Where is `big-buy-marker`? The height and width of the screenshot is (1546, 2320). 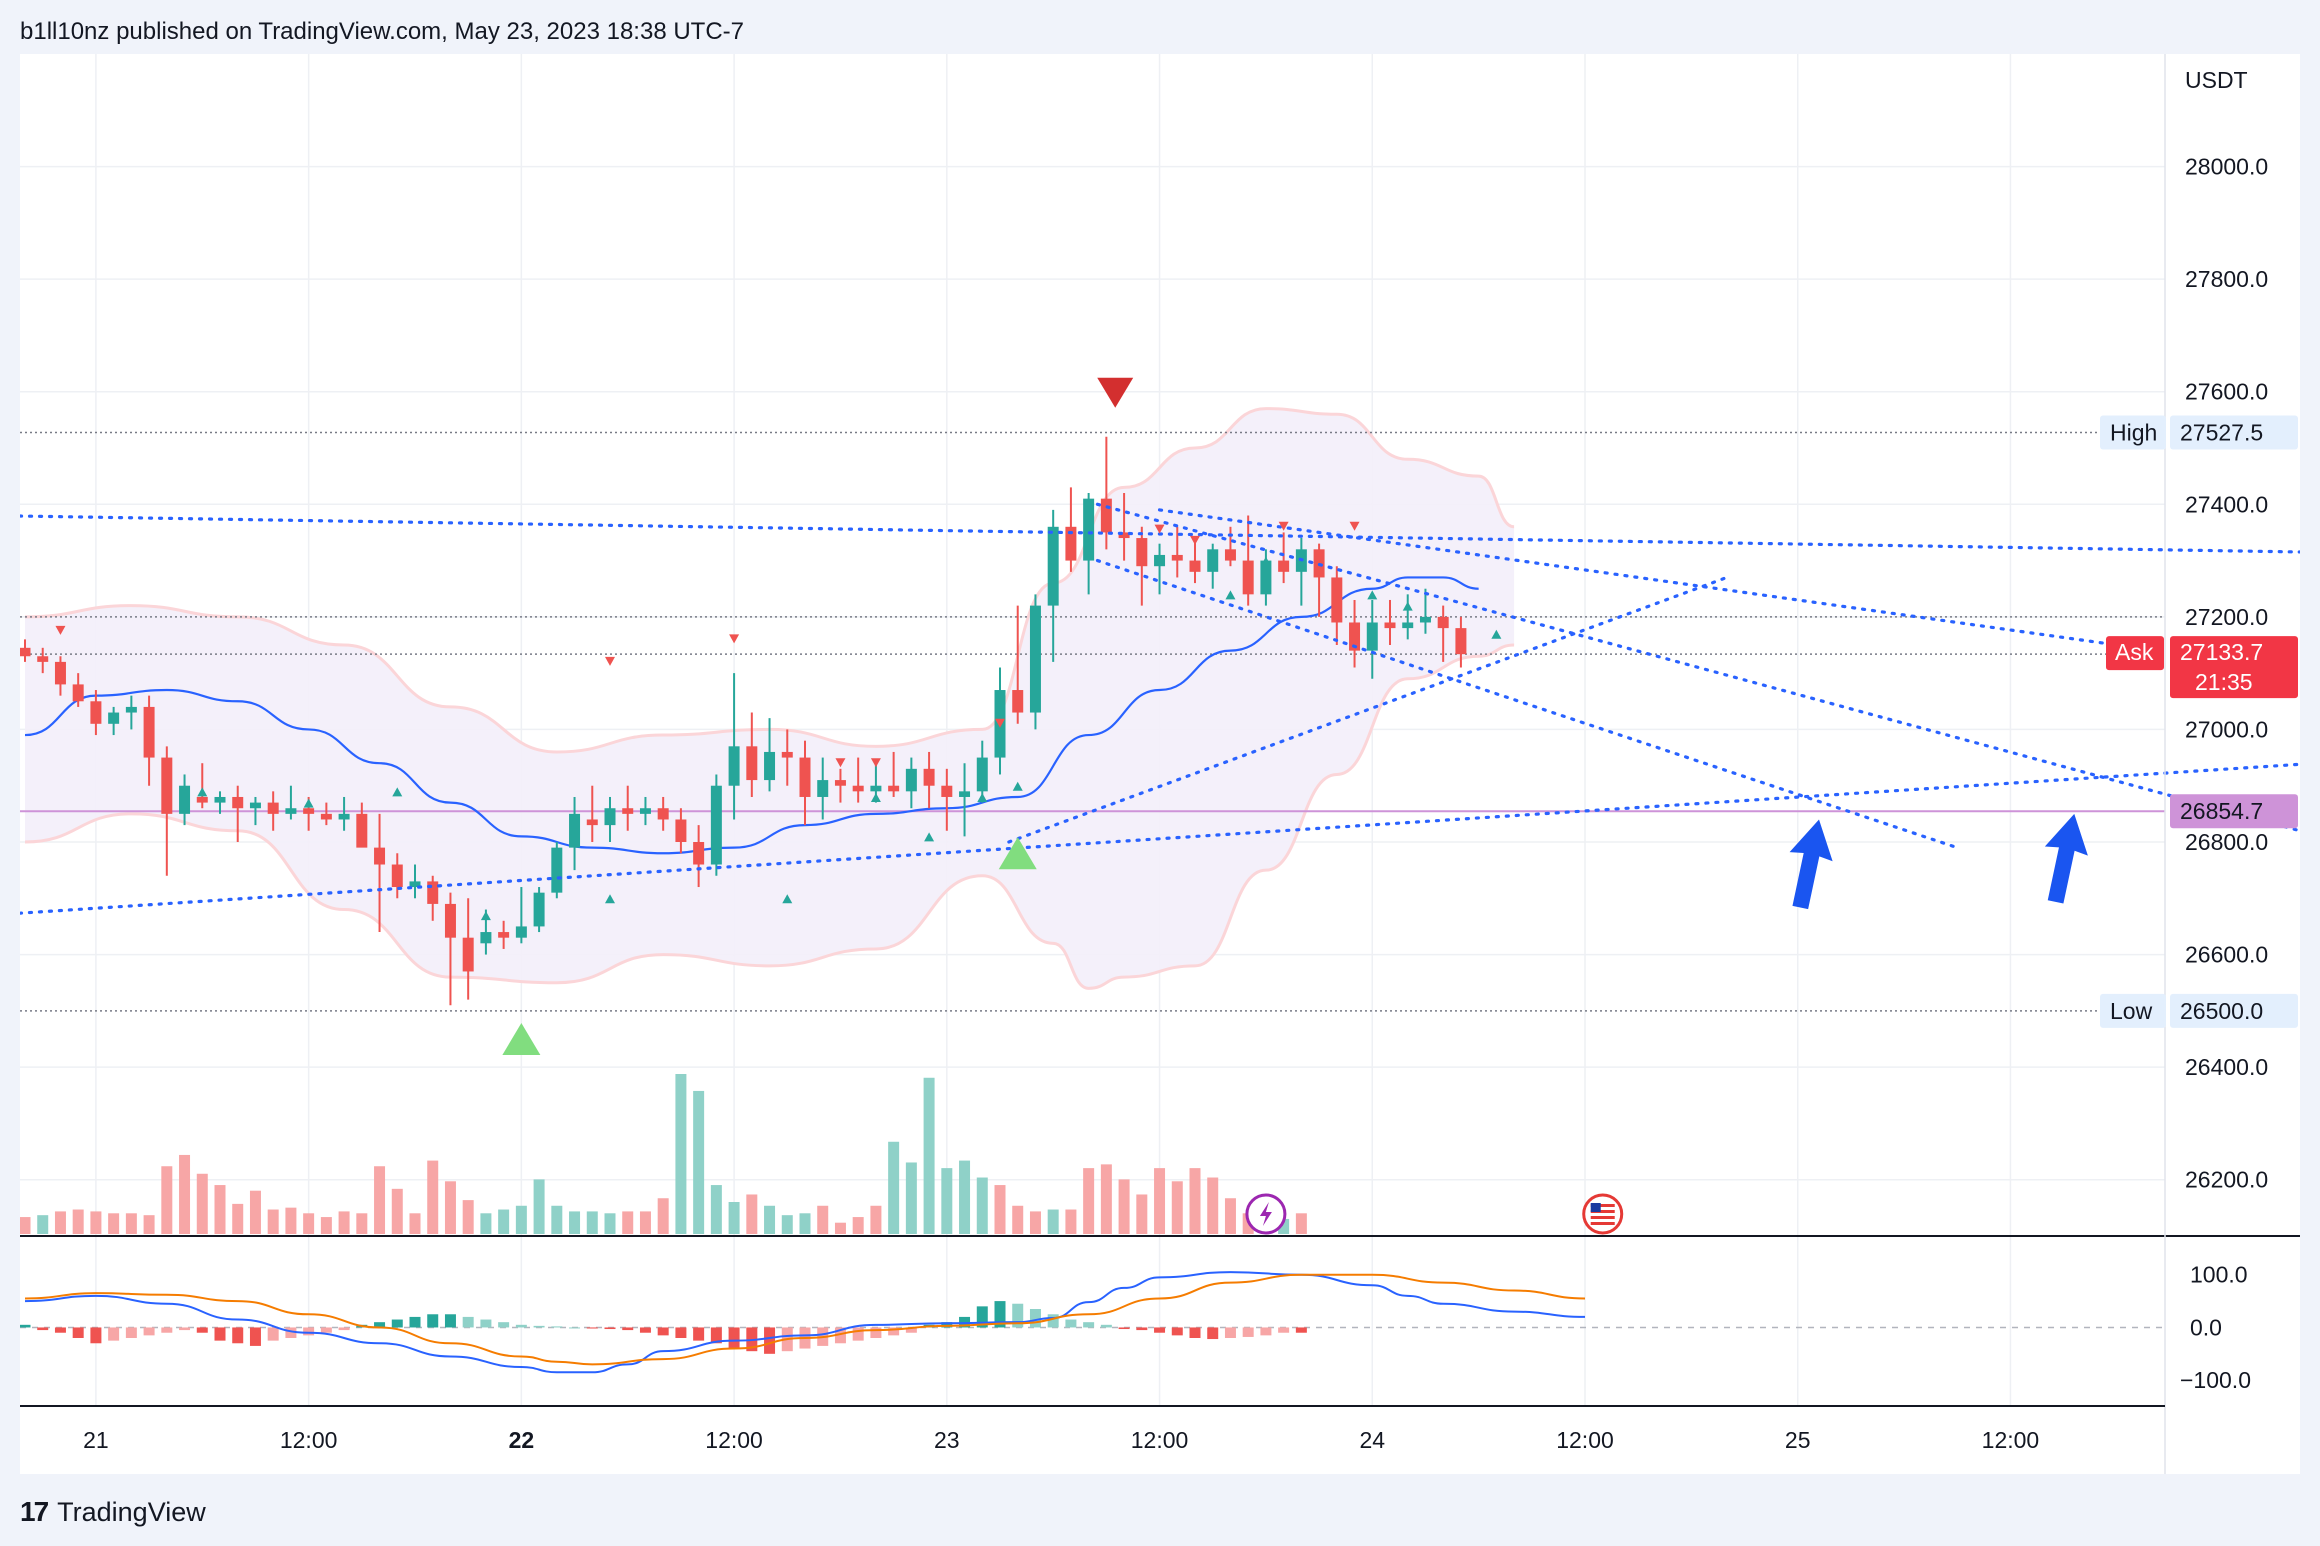
big-buy-marker is located at coordinates (1017, 853).